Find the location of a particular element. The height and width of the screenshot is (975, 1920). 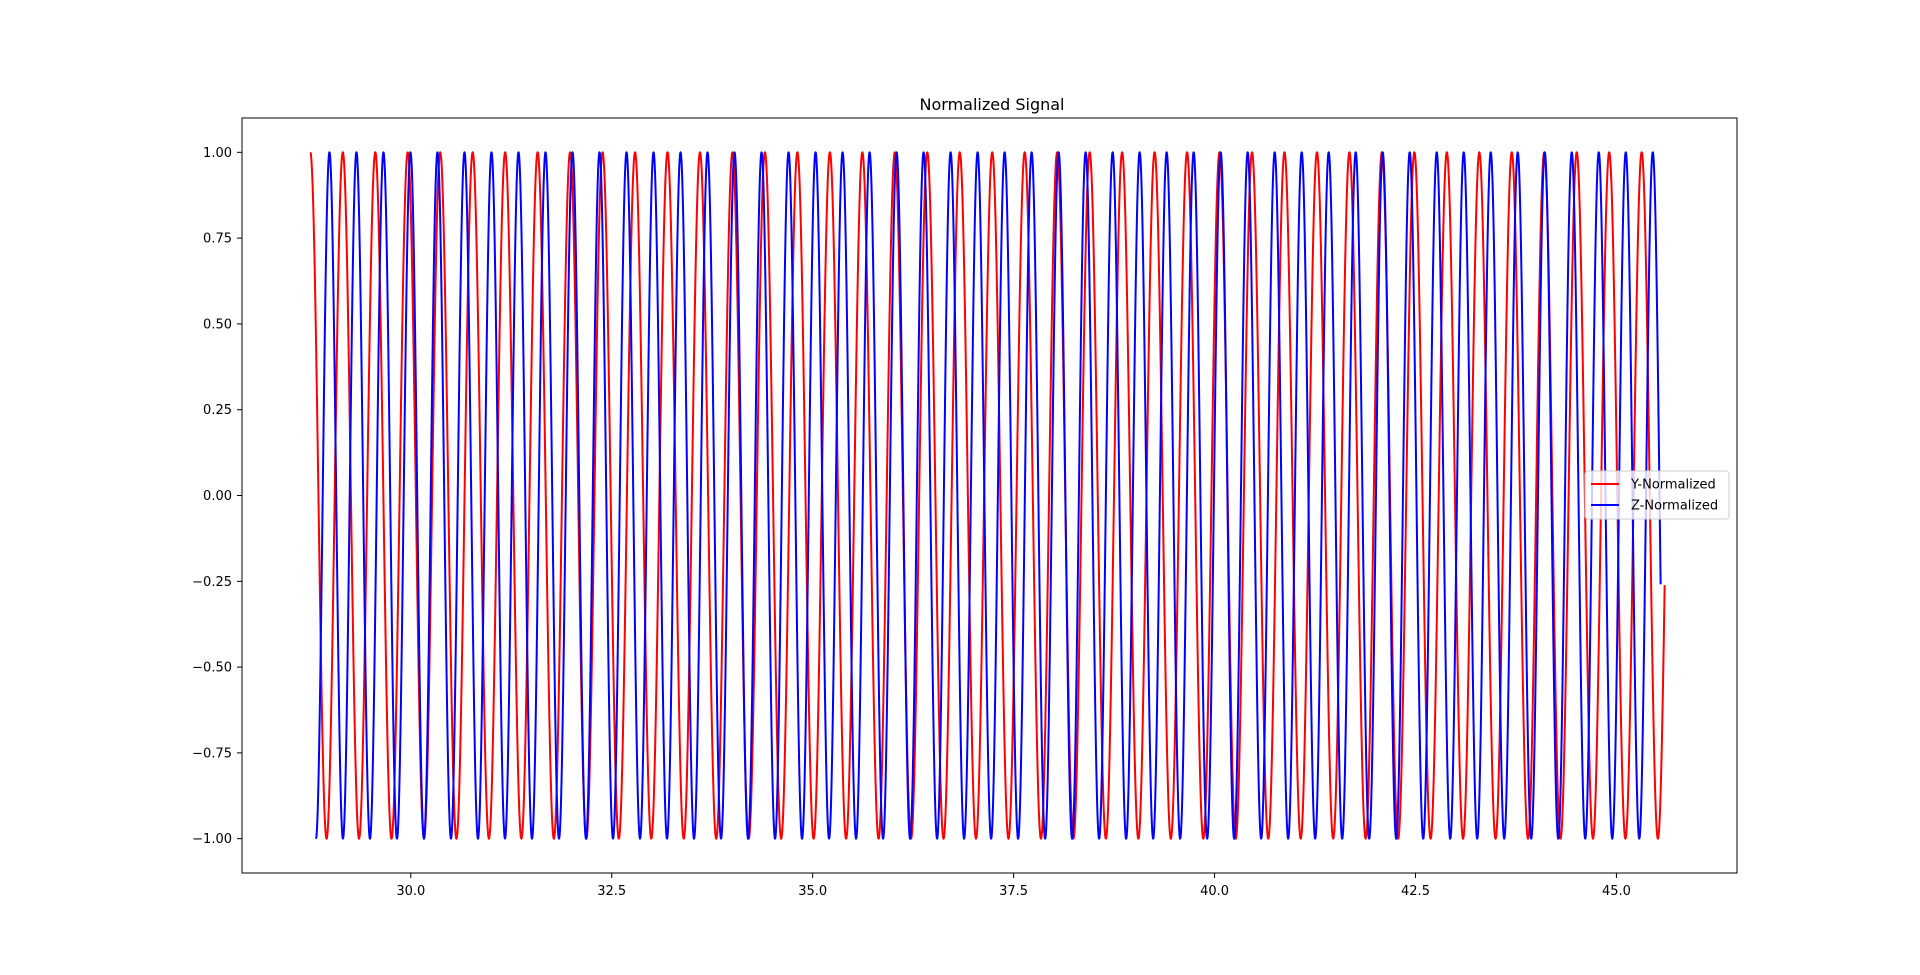

y-tick-label: 1.00 is located at coordinates (217, 153).